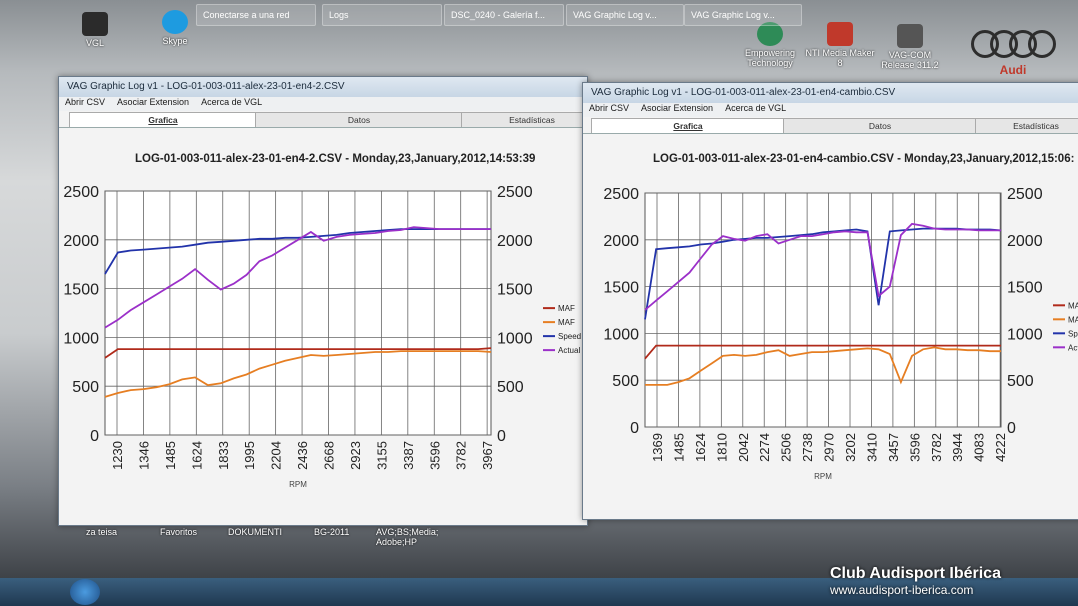  I want to click on x-tick-label: 3155, so click(381, 455).